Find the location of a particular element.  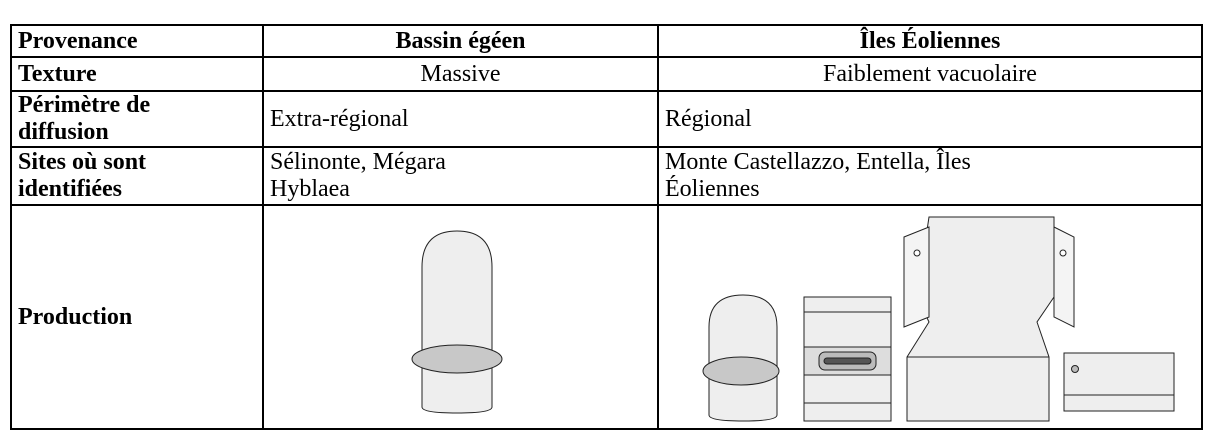

header-cell: Provenance is located at coordinates (137, 41).